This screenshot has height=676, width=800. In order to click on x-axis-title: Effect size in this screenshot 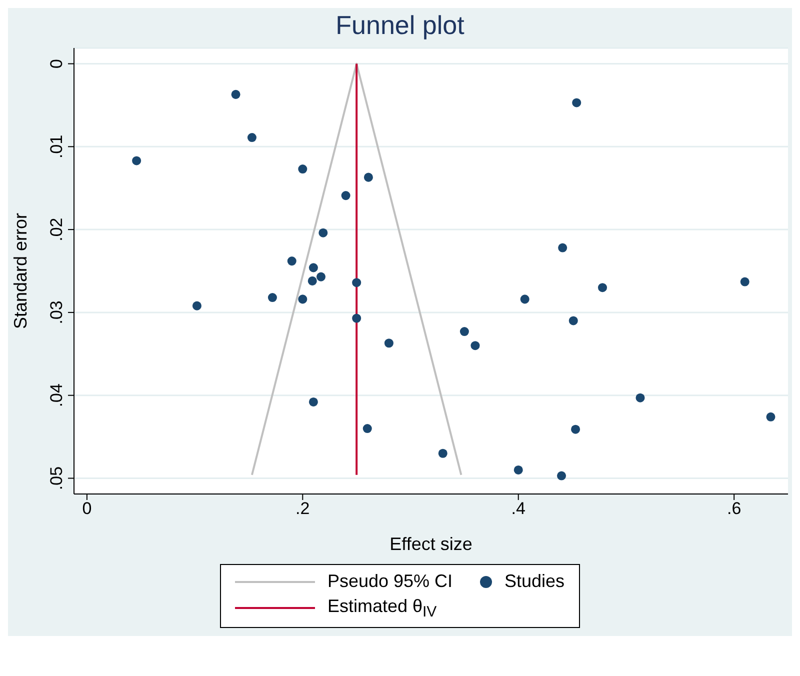, I will do `click(431, 544)`.